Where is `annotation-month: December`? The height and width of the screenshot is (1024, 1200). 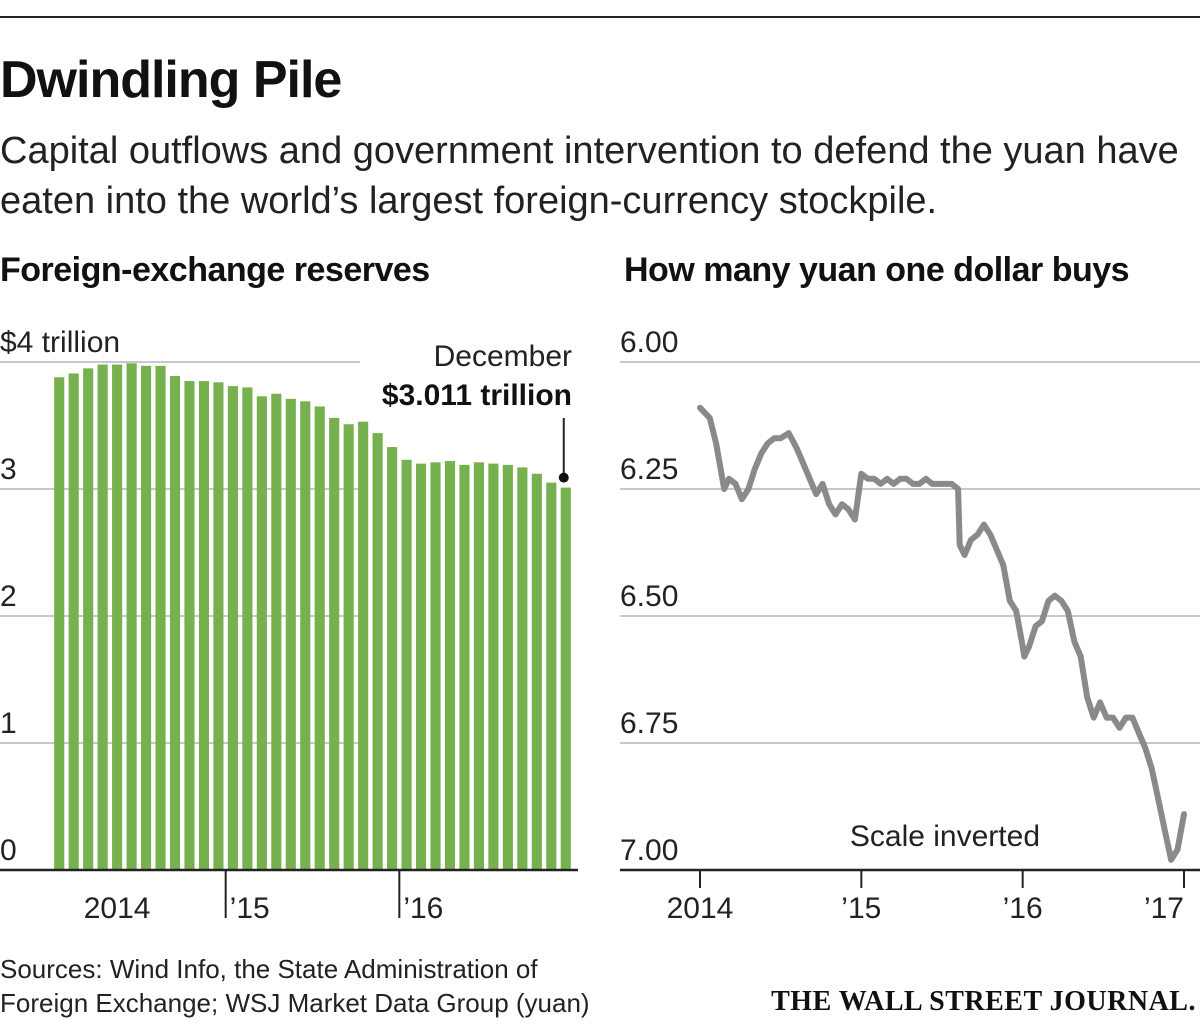
annotation-month: December is located at coordinates (503, 356).